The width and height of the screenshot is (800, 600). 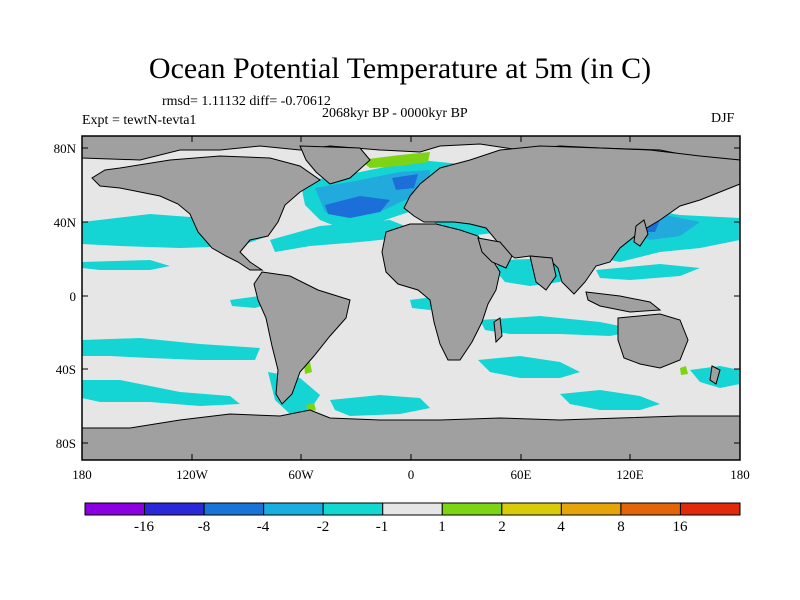 What do you see at coordinates (192, 474) in the screenshot?
I see `lon-tick-label: 120W` at bounding box center [192, 474].